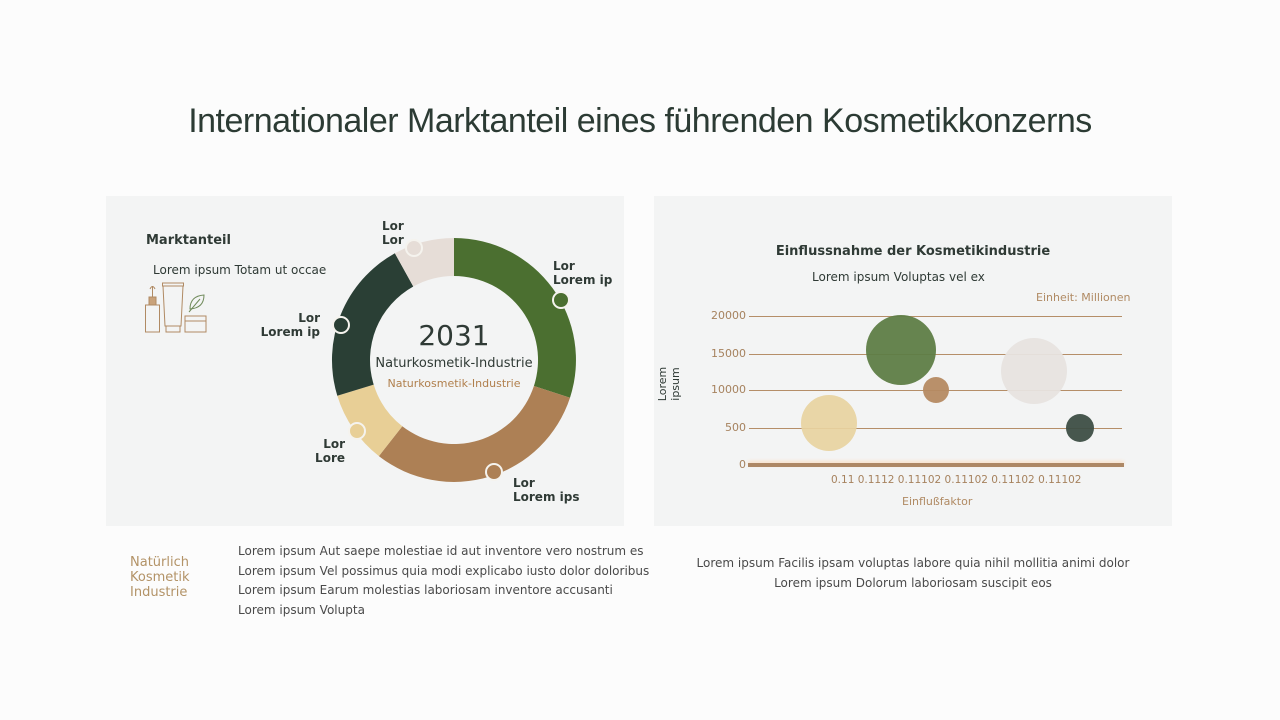 The image size is (1280, 720). Describe the element at coordinates (546, 490) in the screenshot. I see `segment-label-brown: Lor Lorem ips` at that location.